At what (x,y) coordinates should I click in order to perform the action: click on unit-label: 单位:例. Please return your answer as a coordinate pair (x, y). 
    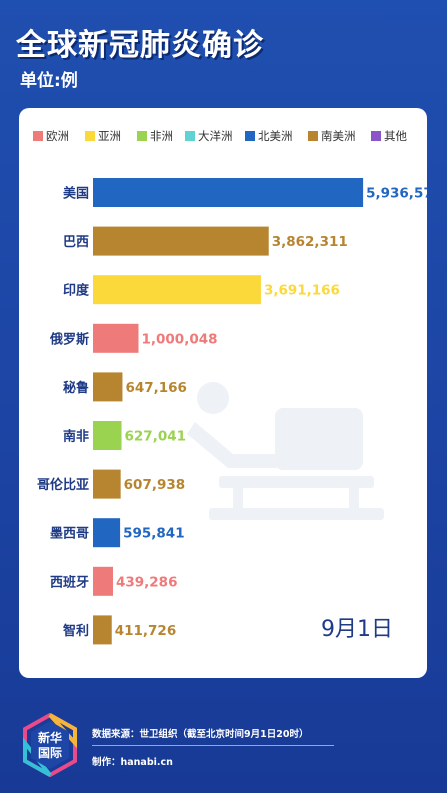
    Looking at the image, I should click on (49, 81).